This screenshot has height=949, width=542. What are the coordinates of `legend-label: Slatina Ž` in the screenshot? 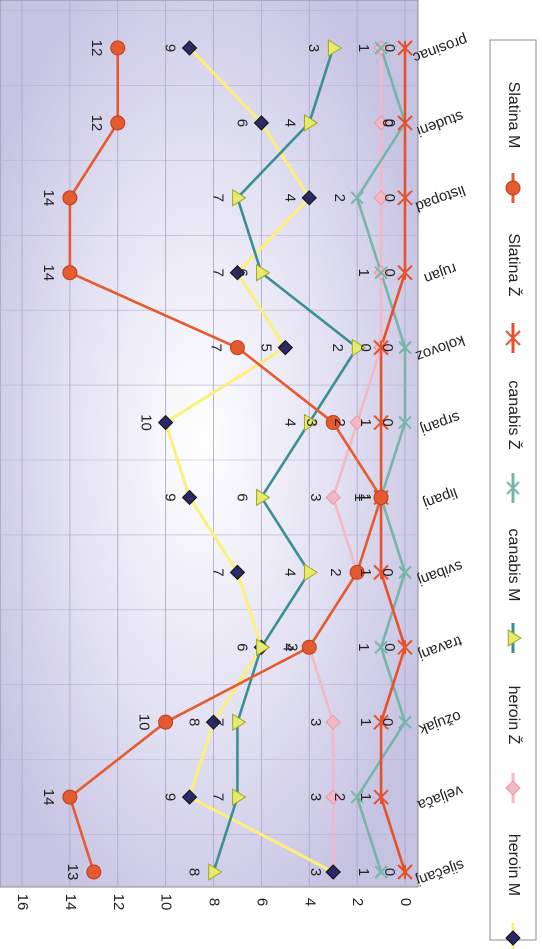 It's located at (514, 264).